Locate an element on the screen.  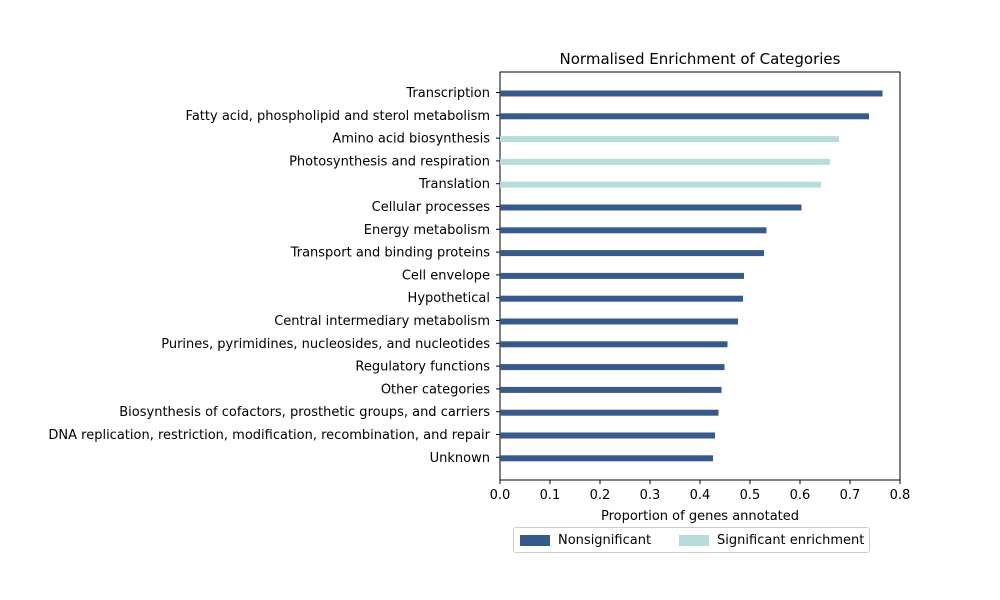
category-label-16: Unknown is located at coordinates (460, 458).